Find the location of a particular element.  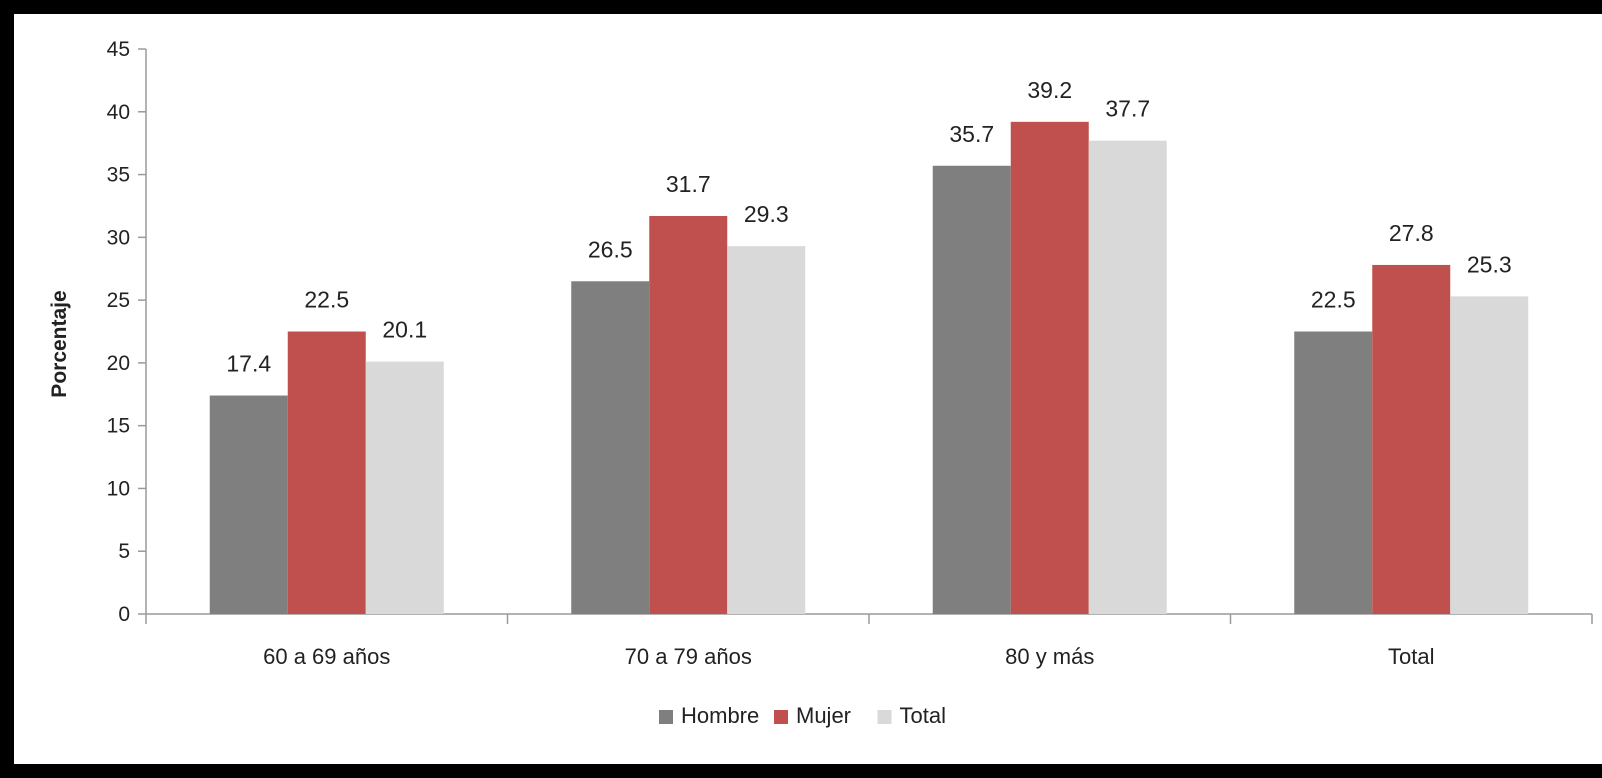

y-tick-label: 10 is located at coordinates (118, 488).